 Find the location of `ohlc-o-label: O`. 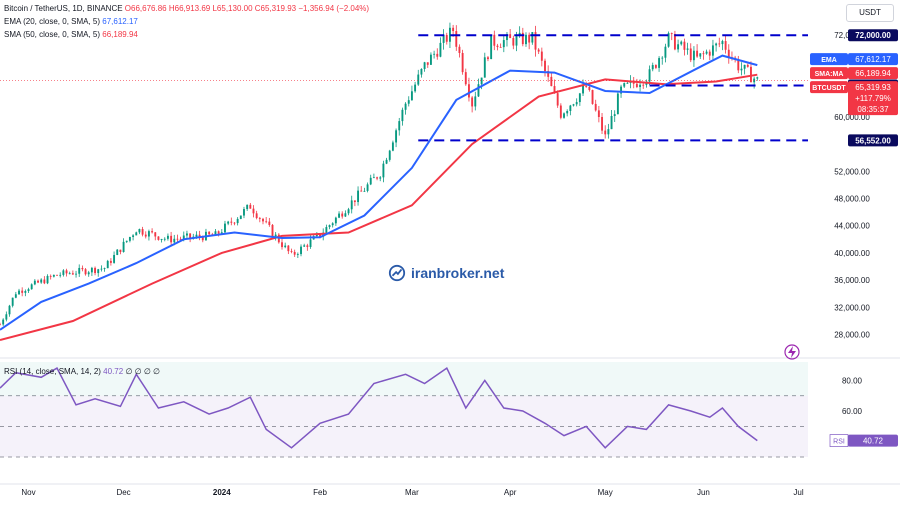

ohlc-o-label: O is located at coordinates (128, 8).